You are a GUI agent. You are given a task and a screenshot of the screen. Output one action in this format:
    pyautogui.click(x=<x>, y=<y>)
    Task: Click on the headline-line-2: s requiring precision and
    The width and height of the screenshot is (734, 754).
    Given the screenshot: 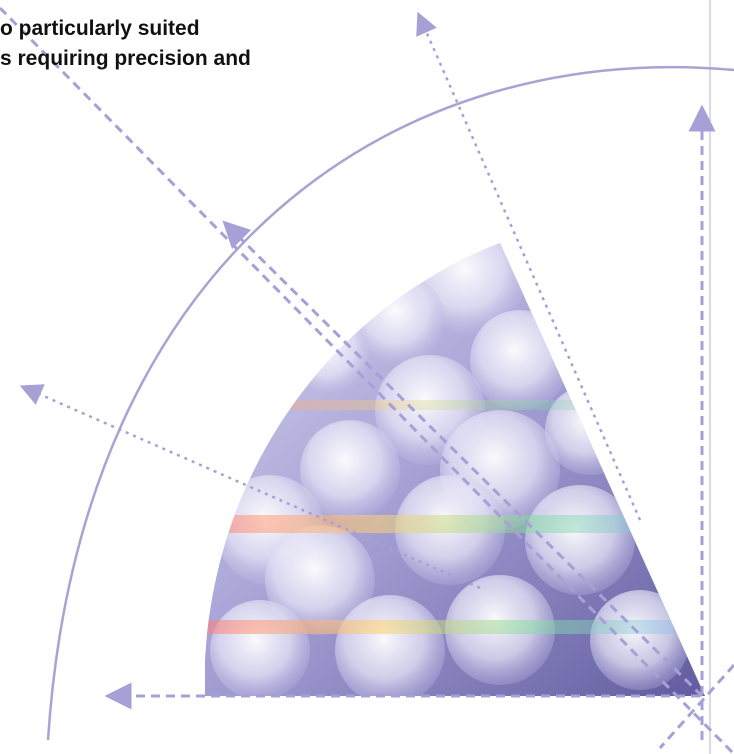 What is the action you would take?
    pyautogui.click(x=125, y=58)
    